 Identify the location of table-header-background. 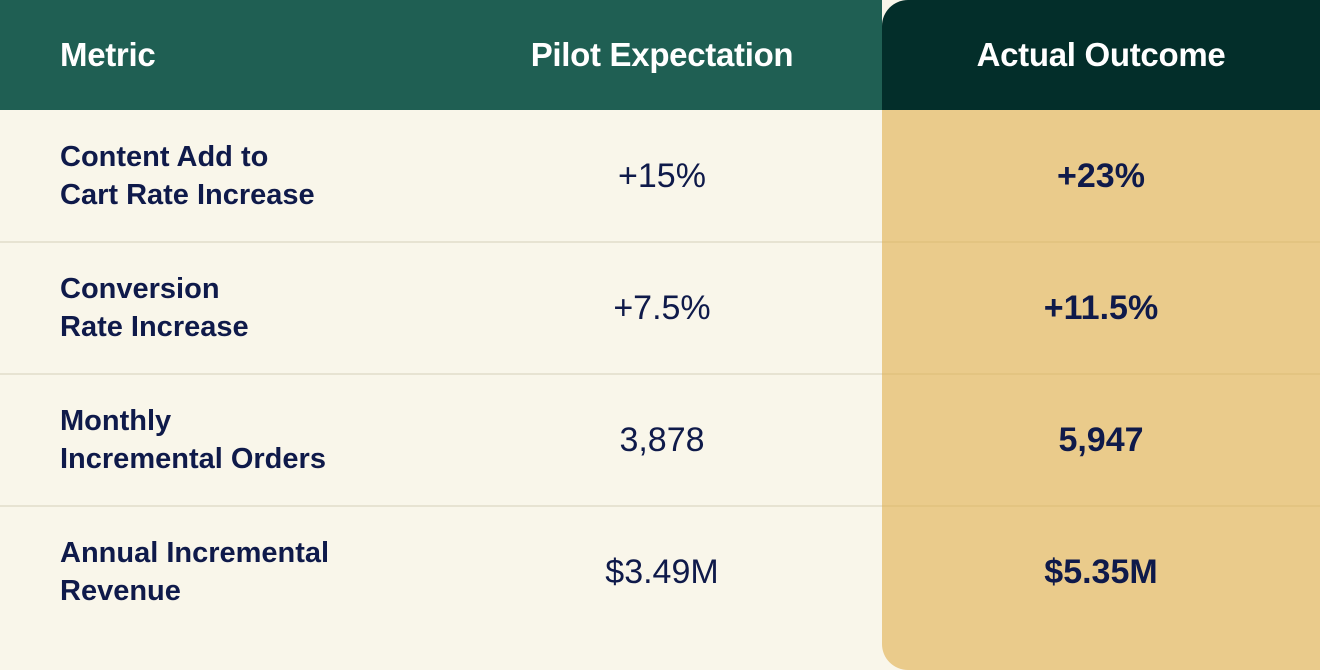
(441, 55).